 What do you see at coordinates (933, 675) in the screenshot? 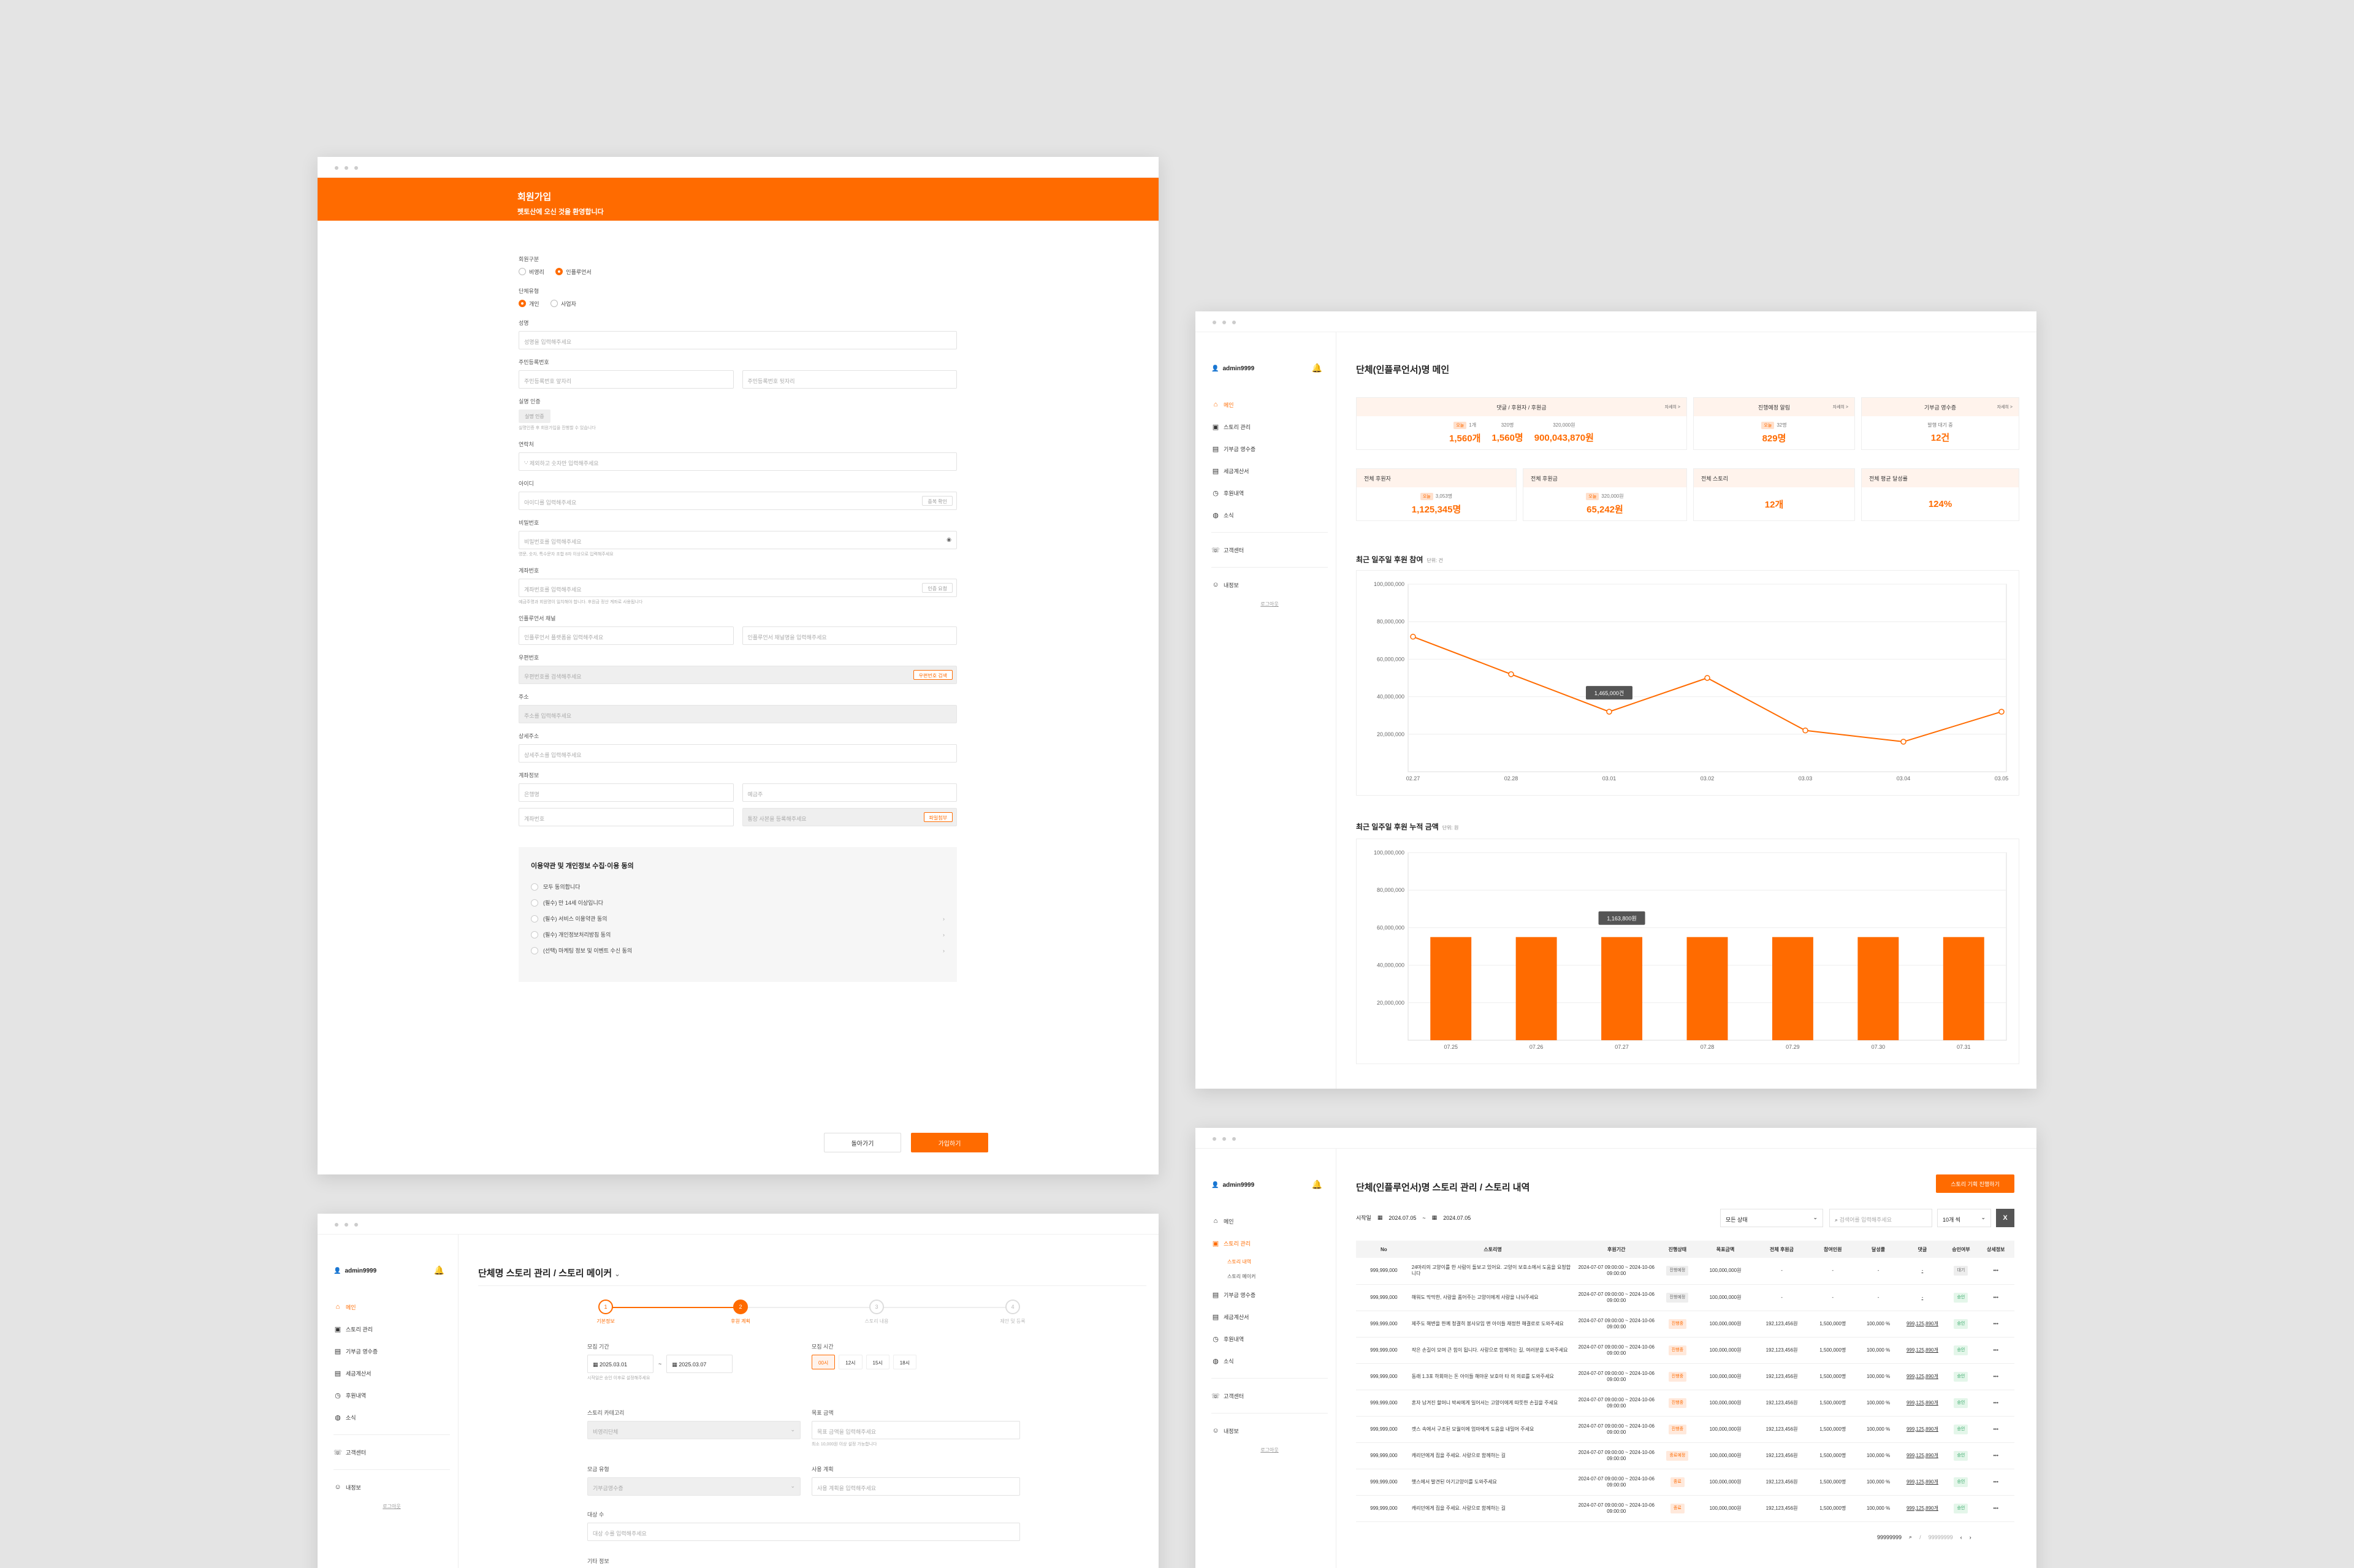
I see `zip-search-button: 우편번호 검색` at bounding box center [933, 675].